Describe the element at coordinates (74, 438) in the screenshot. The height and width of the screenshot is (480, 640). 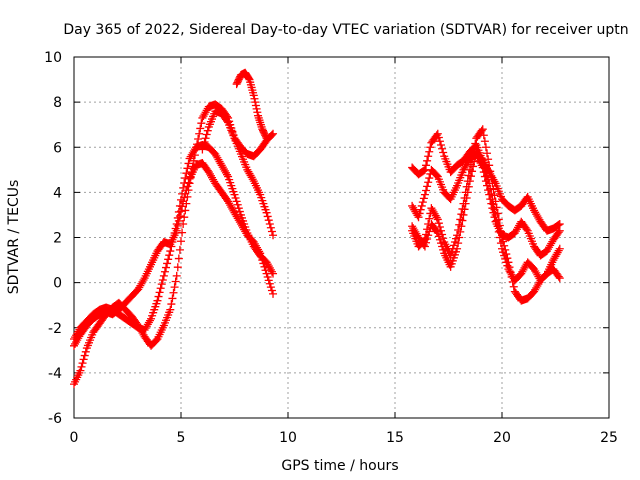
I see `x-tick-label: 0` at that location.